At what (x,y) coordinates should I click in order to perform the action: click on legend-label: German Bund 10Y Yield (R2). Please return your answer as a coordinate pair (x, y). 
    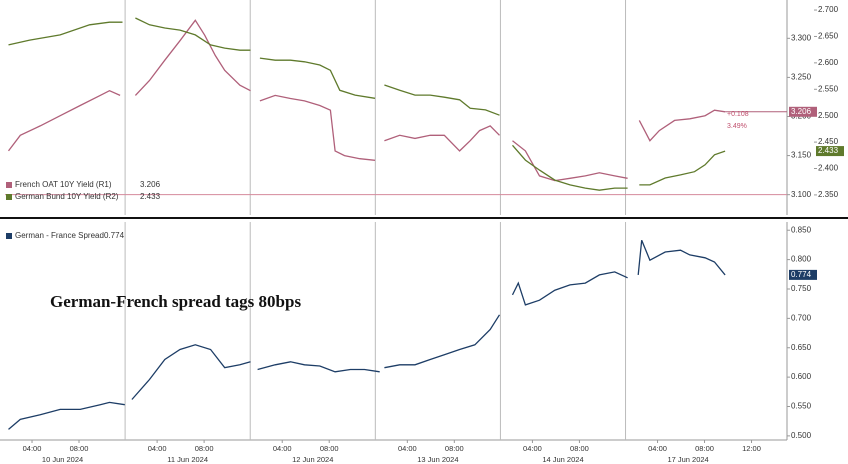
    Looking at the image, I should click on (67, 196).